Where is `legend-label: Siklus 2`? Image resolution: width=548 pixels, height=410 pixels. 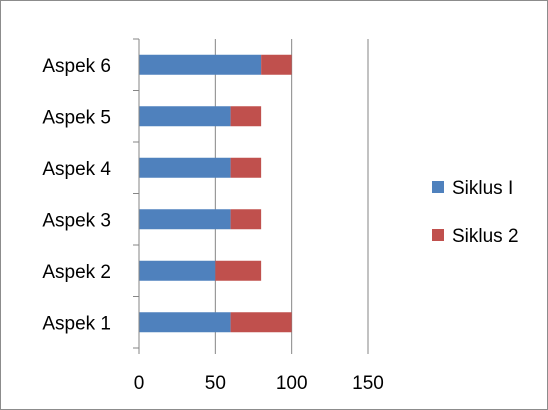 legend-label: Siklus 2 is located at coordinates (485, 236).